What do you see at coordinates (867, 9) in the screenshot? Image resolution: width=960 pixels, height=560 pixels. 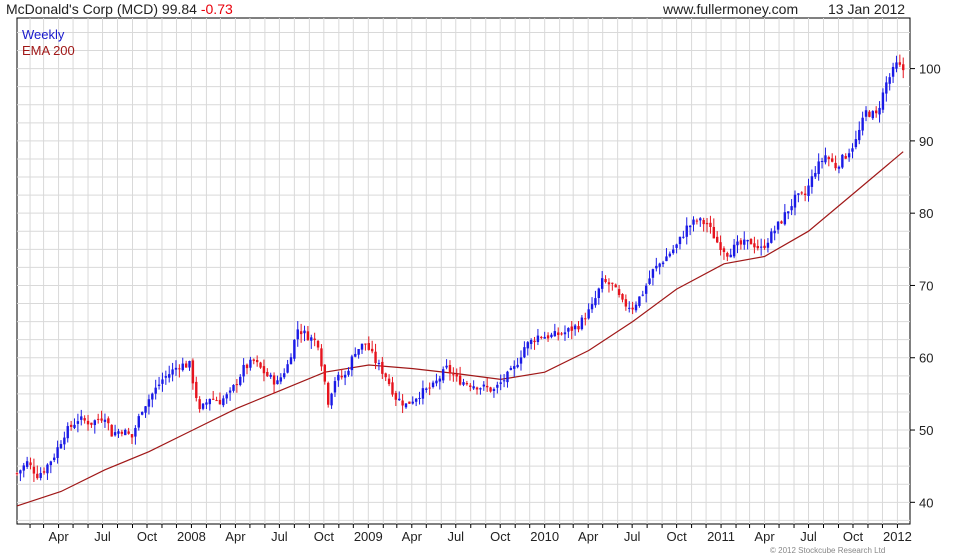 I see `chart-date: 13 Jan 2012` at bounding box center [867, 9].